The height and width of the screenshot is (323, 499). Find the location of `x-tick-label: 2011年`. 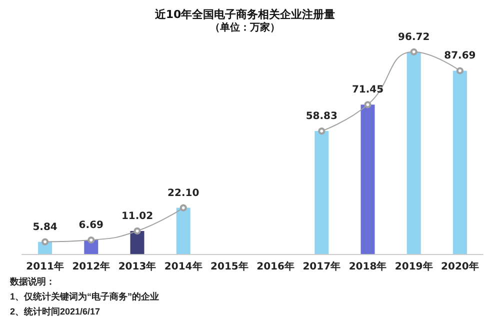

x-tick-label: 2011年 is located at coordinates (45, 266).